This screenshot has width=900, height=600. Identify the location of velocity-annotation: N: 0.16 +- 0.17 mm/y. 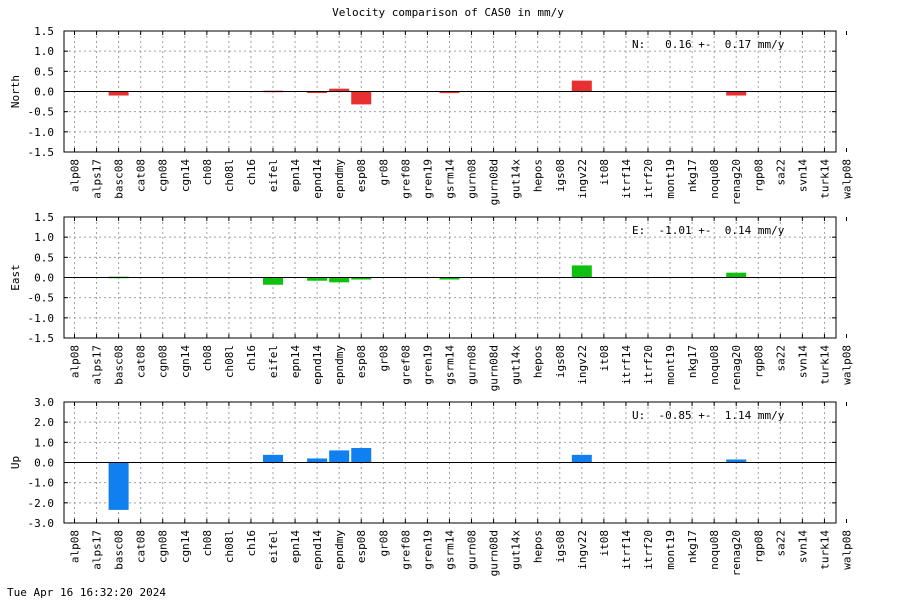
(708, 44).